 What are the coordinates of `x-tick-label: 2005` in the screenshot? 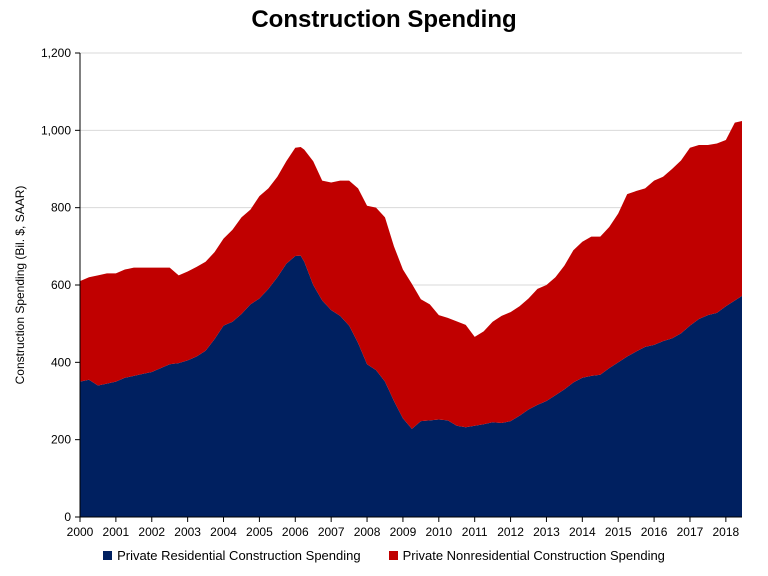 It's located at (259, 532).